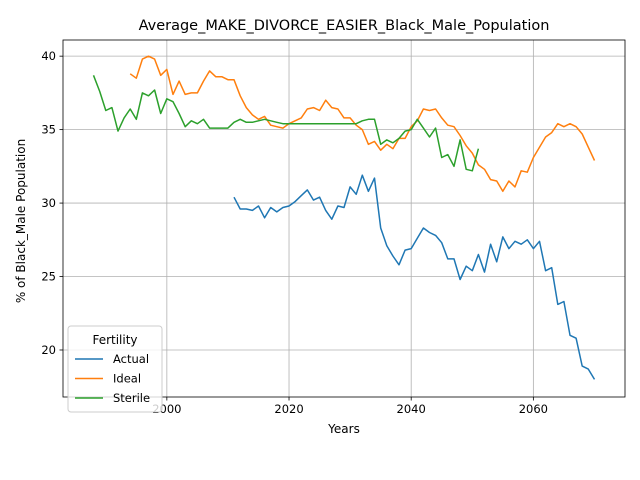  What do you see at coordinates (21, 221) in the screenshot?
I see `y-axis-label: % of Black_Male Population` at bounding box center [21, 221].